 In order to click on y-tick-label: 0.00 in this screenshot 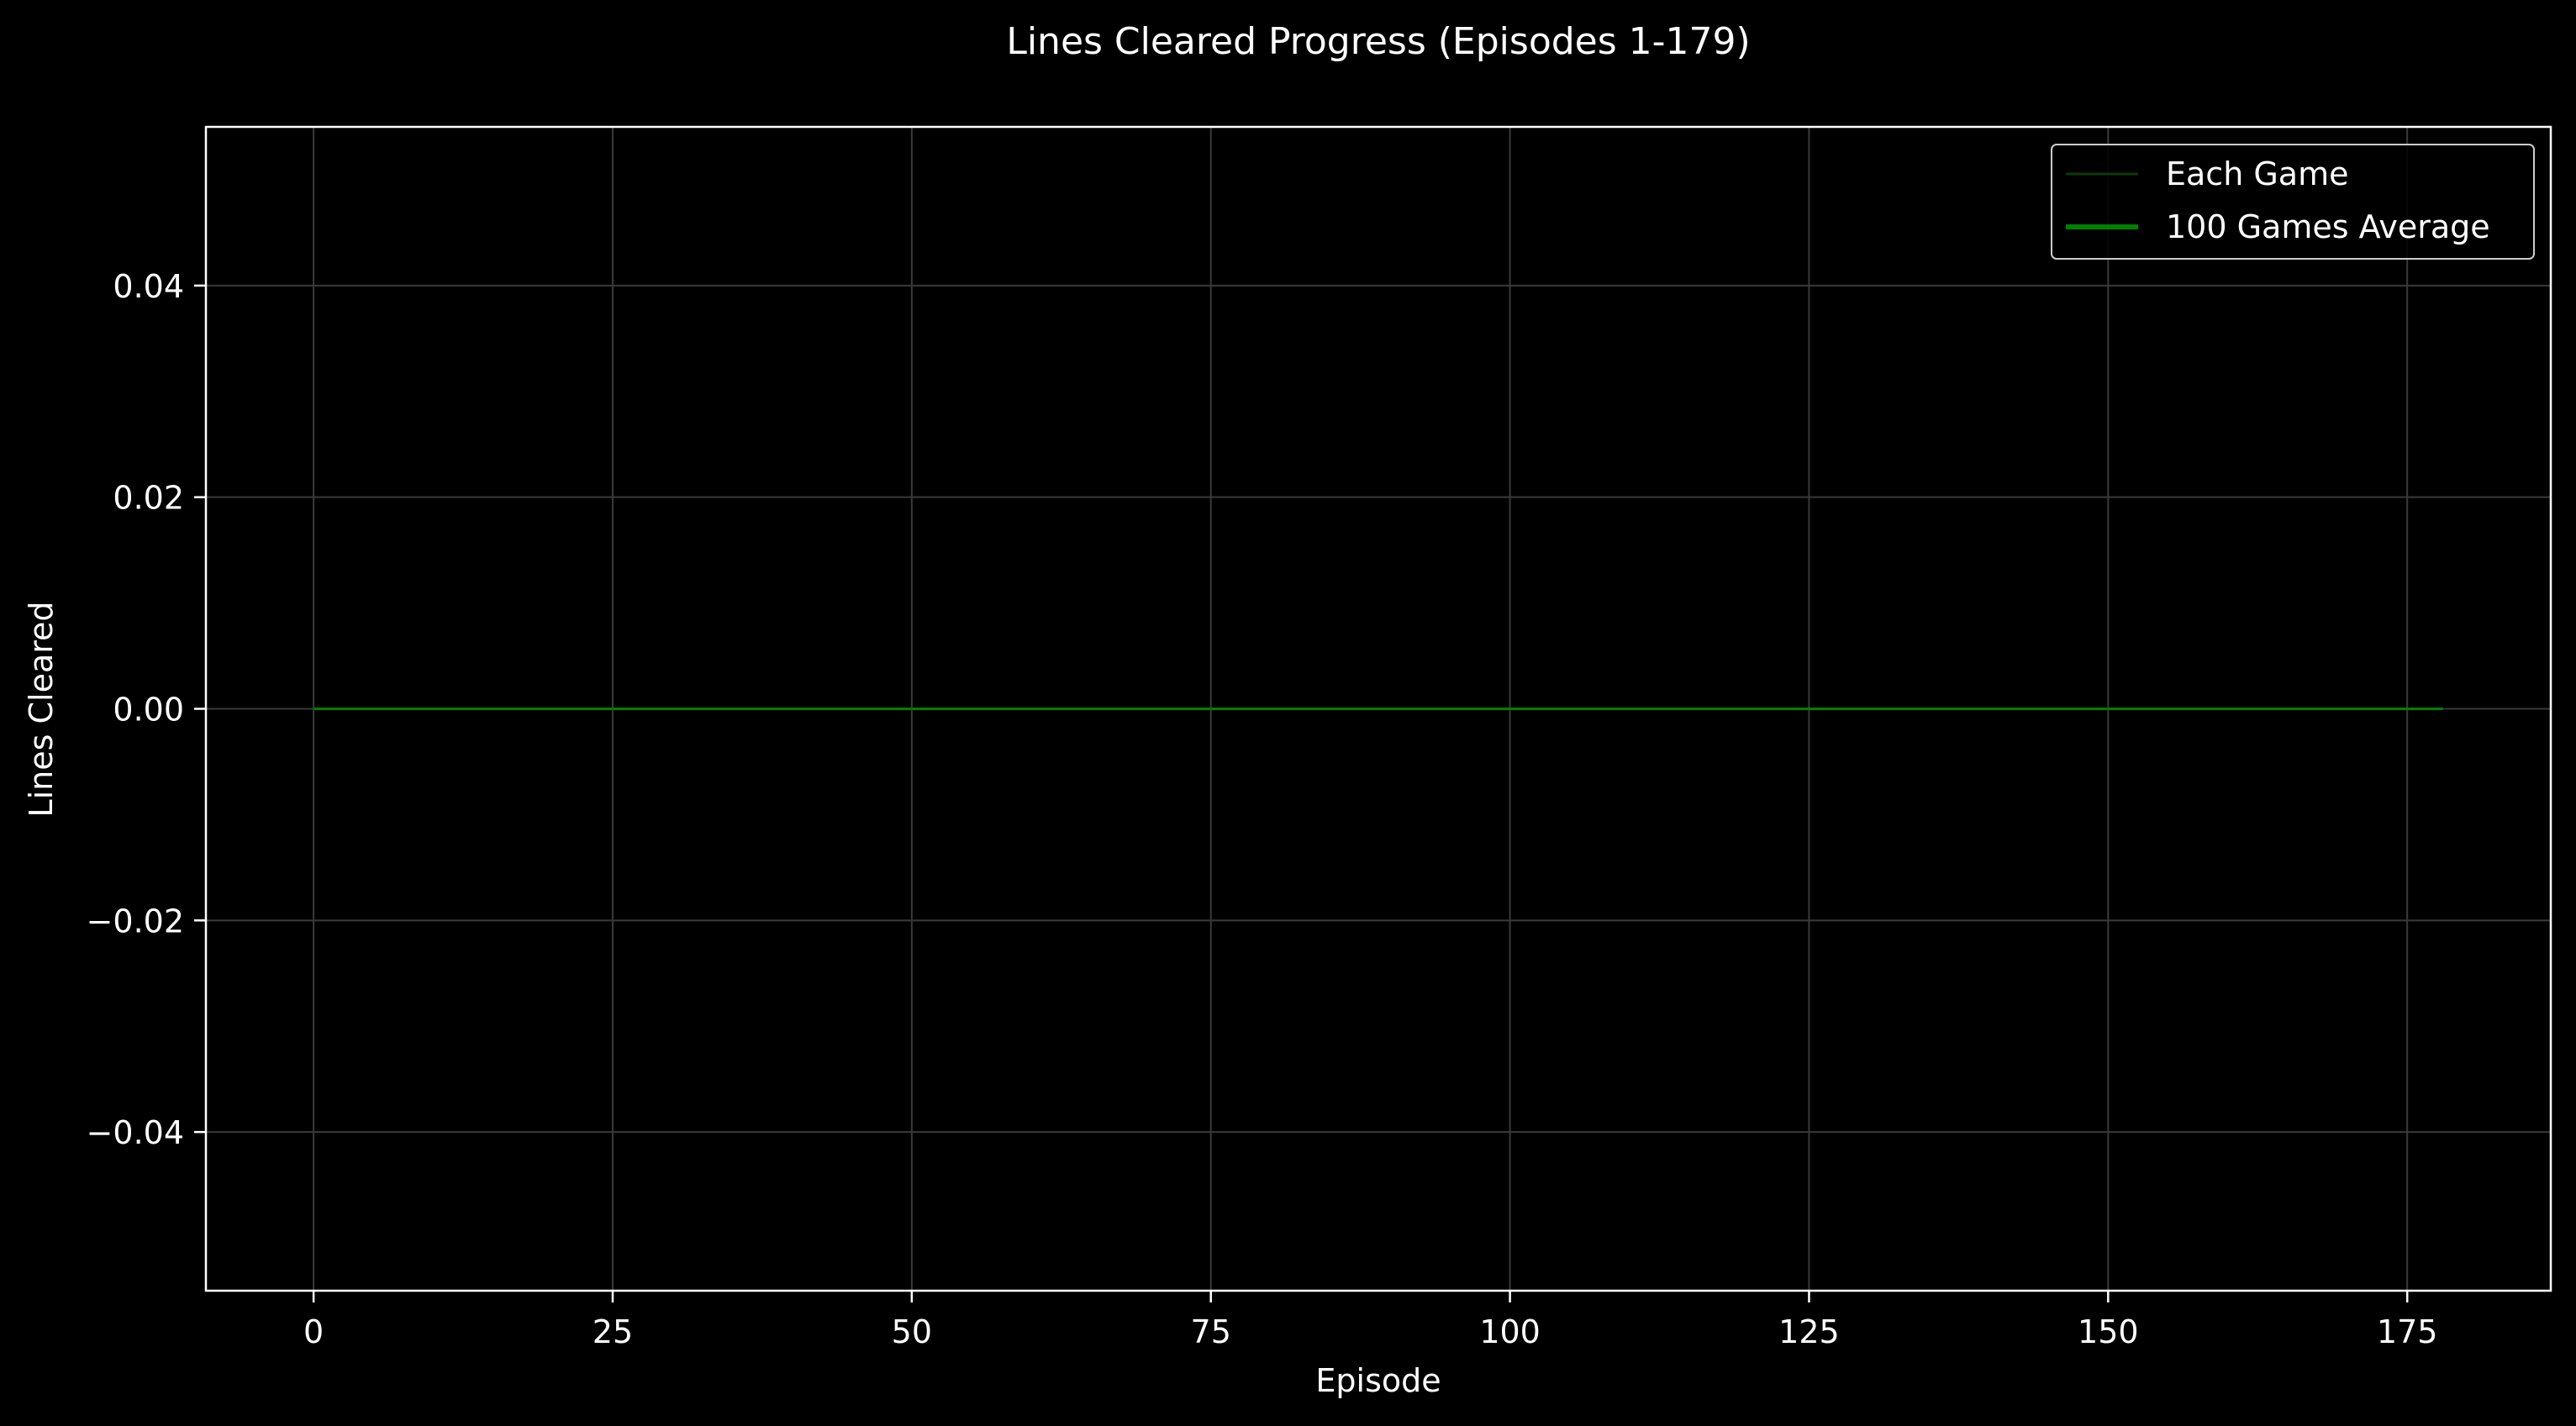, I will do `click(148, 710)`.